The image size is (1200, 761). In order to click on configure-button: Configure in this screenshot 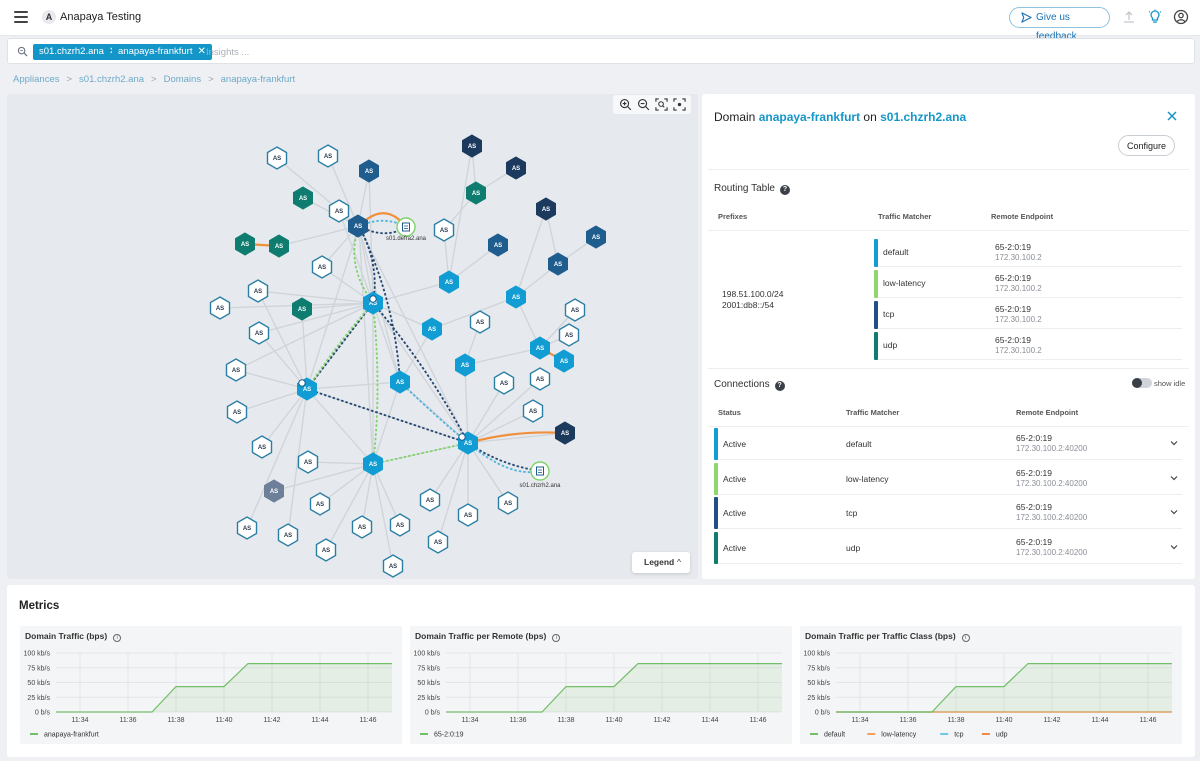, I will do `click(1146, 145)`.